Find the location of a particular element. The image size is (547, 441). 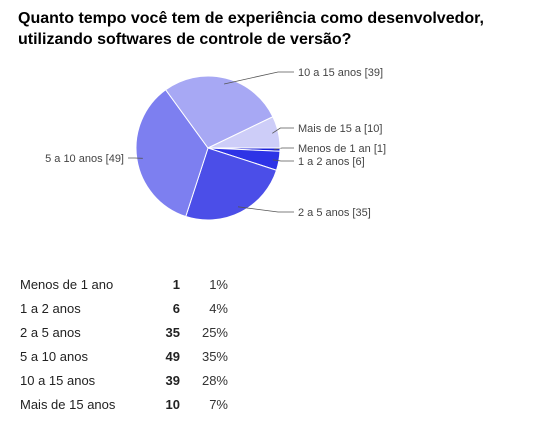

row-count: 39 is located at coordinates (172, 380).